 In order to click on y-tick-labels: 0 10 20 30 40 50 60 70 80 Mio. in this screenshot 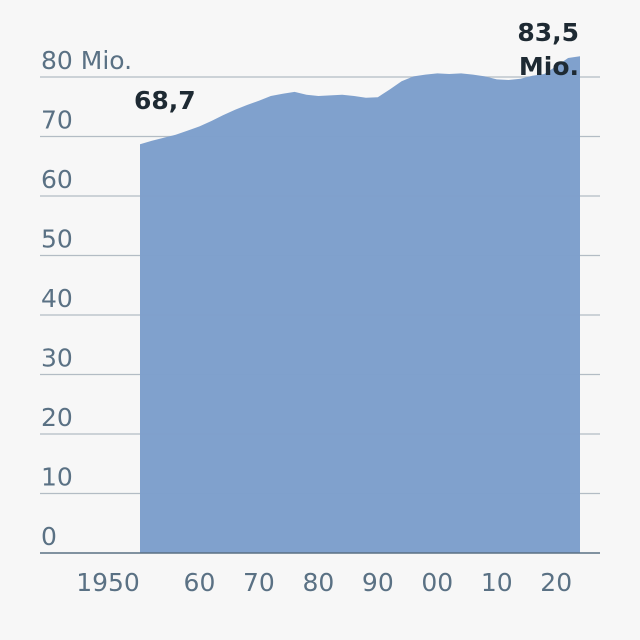, I will do `click(86, 298)`.